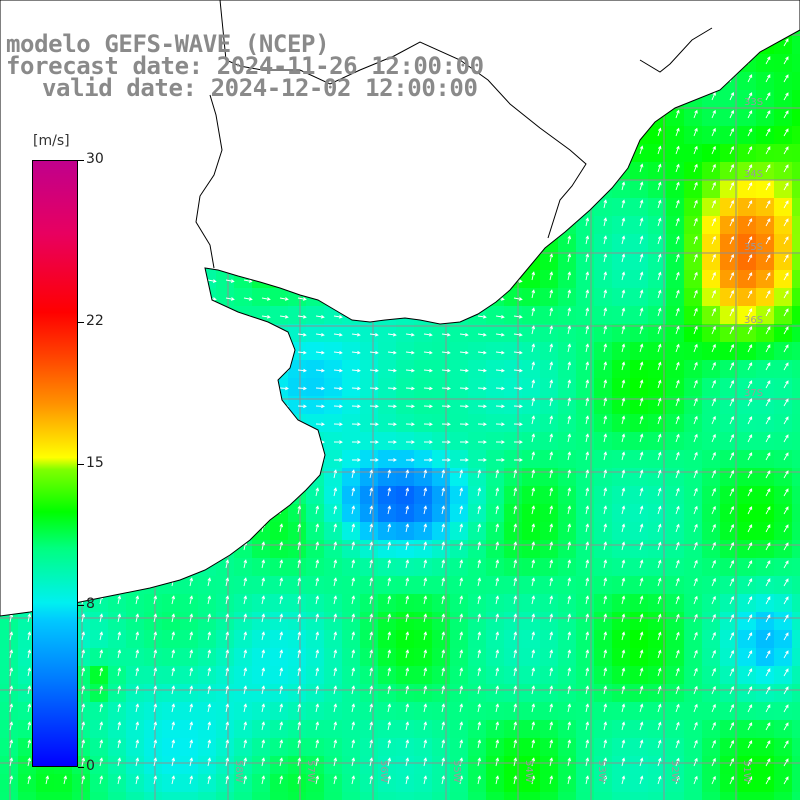  I want to click on title-valid-date: valid date: 2024-12-02 12:00:00, so click(260, 88).